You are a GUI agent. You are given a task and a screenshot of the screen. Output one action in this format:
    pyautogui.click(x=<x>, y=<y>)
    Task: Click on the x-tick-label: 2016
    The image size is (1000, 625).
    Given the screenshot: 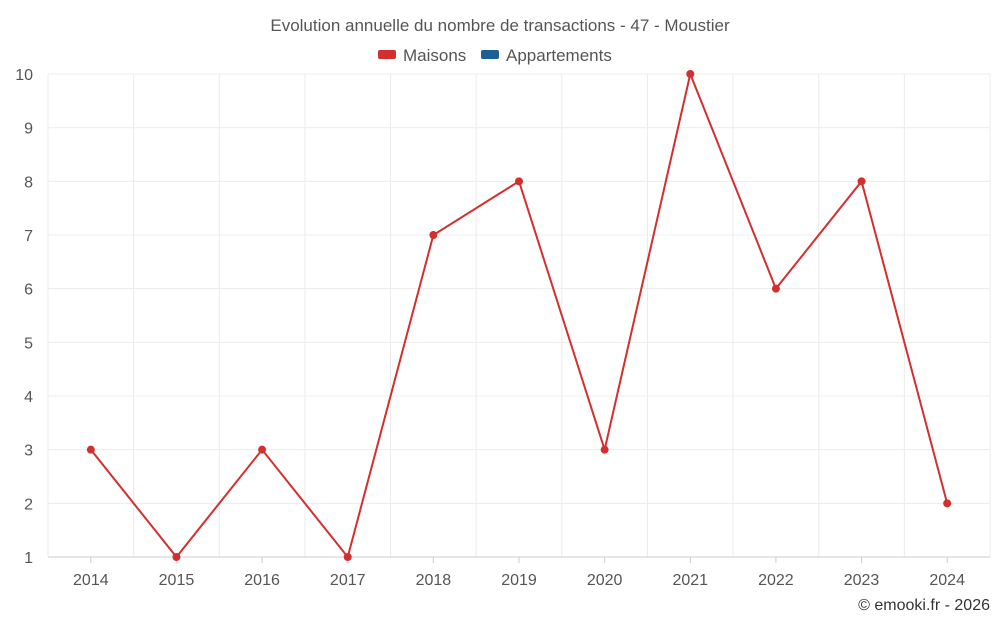 What is the action you would take?
    pyautogui.click(x=262, y=580)
    